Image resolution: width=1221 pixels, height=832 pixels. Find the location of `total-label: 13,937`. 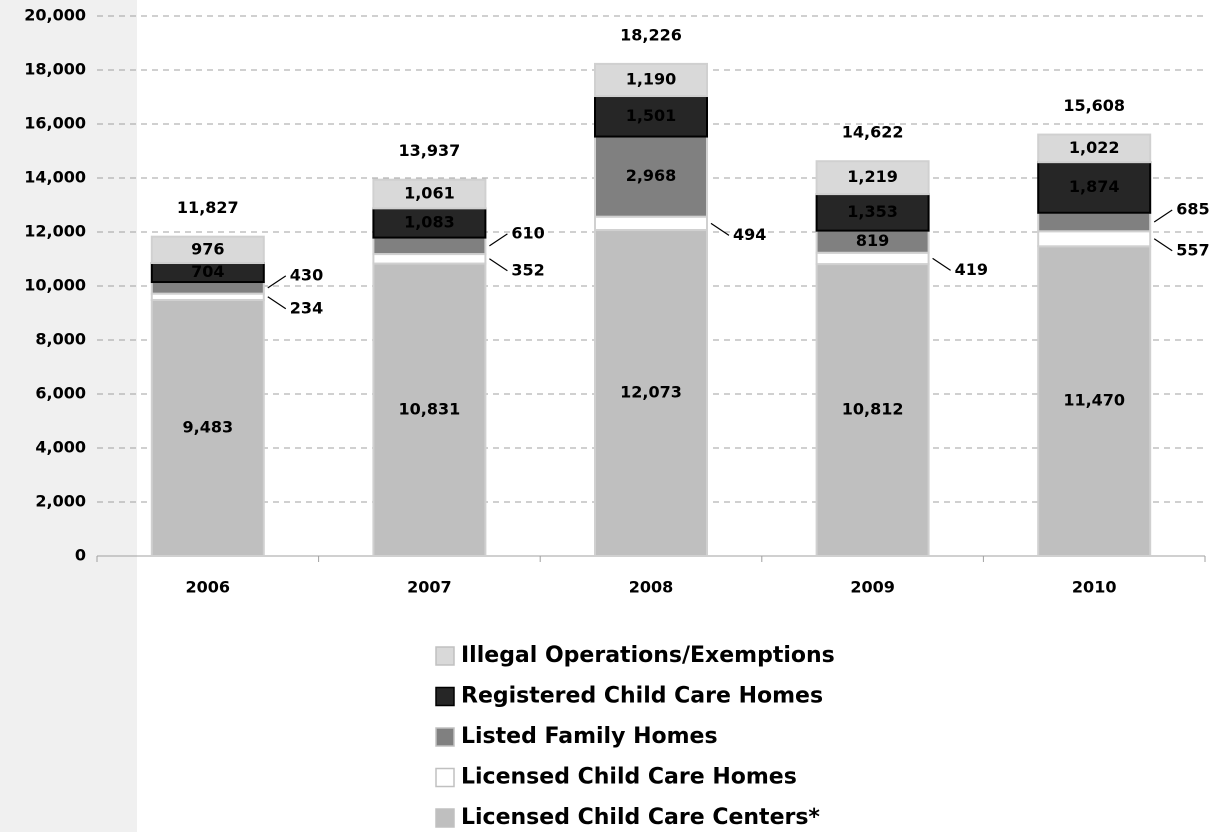

total-label: 13,937 is located at coordinates (430, 150).